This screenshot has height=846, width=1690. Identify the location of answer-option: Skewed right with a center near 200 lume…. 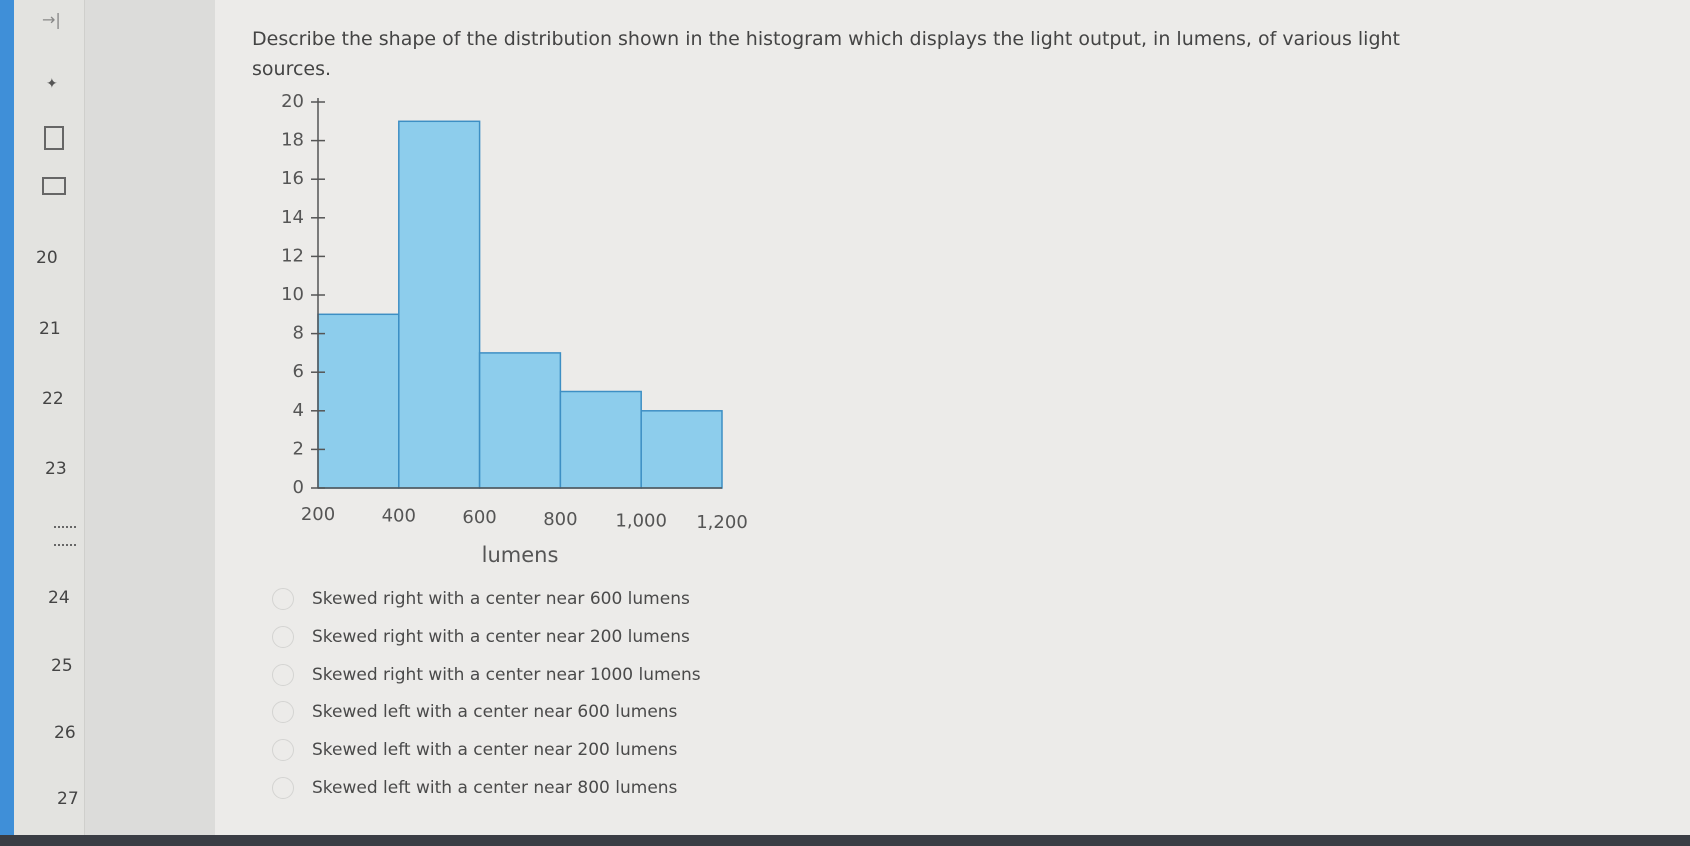
(481, 636).